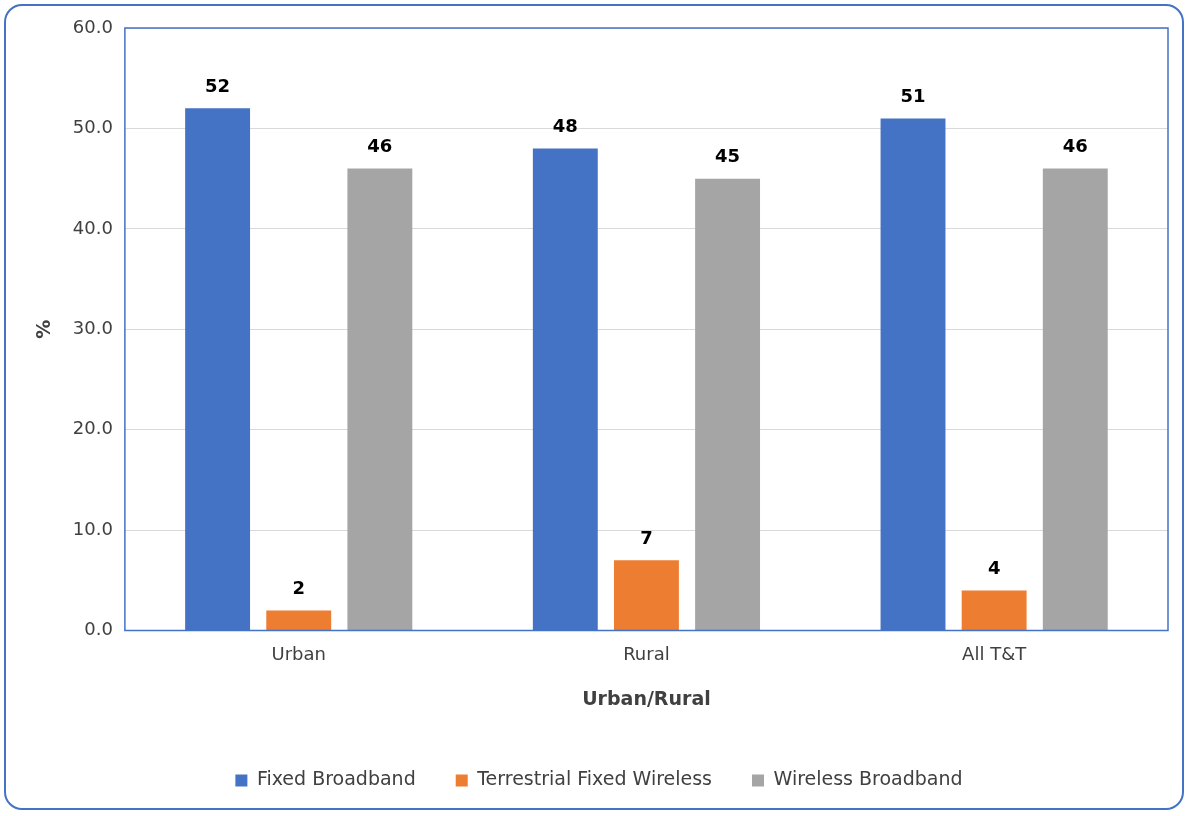 Image resolution: width=1190 pixels, height=816 pixels. I want to click on data-label: 2, so click(298, 588).